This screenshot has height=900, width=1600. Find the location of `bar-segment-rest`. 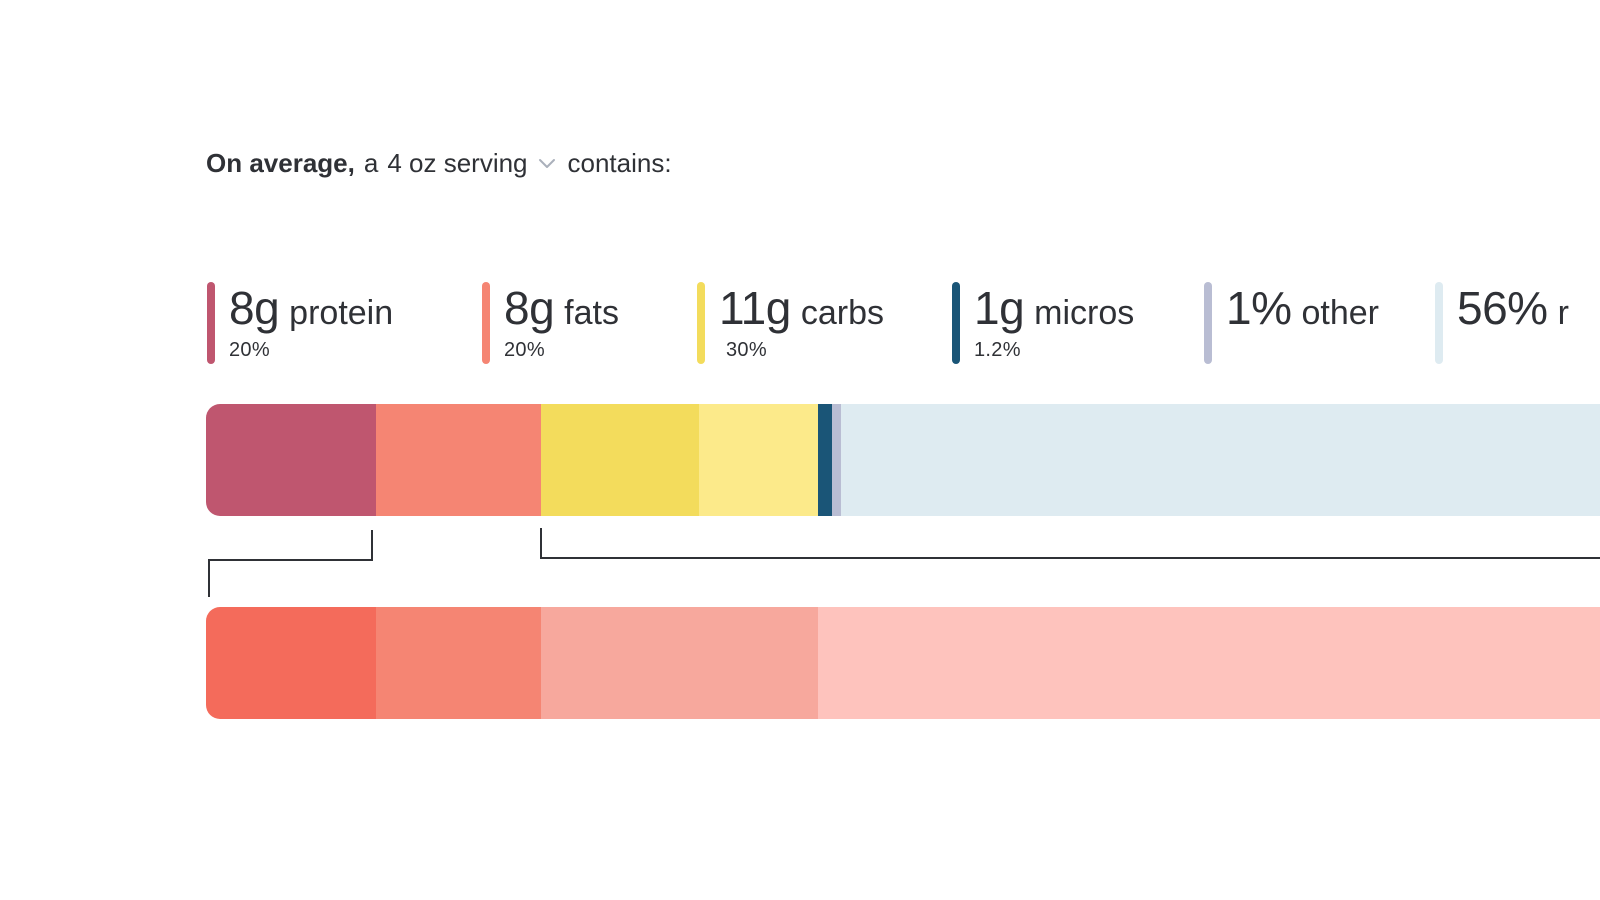

bar-segment-rest is located at coordinates (1220, 460).